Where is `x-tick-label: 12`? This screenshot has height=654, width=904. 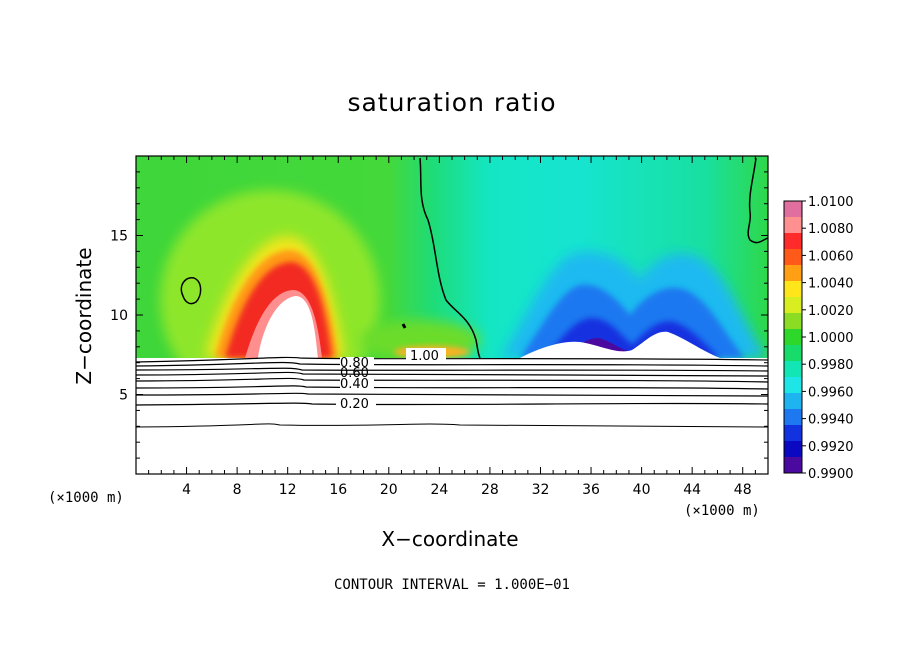
x-tick-label: 12 is located at coordinates (288, 490).